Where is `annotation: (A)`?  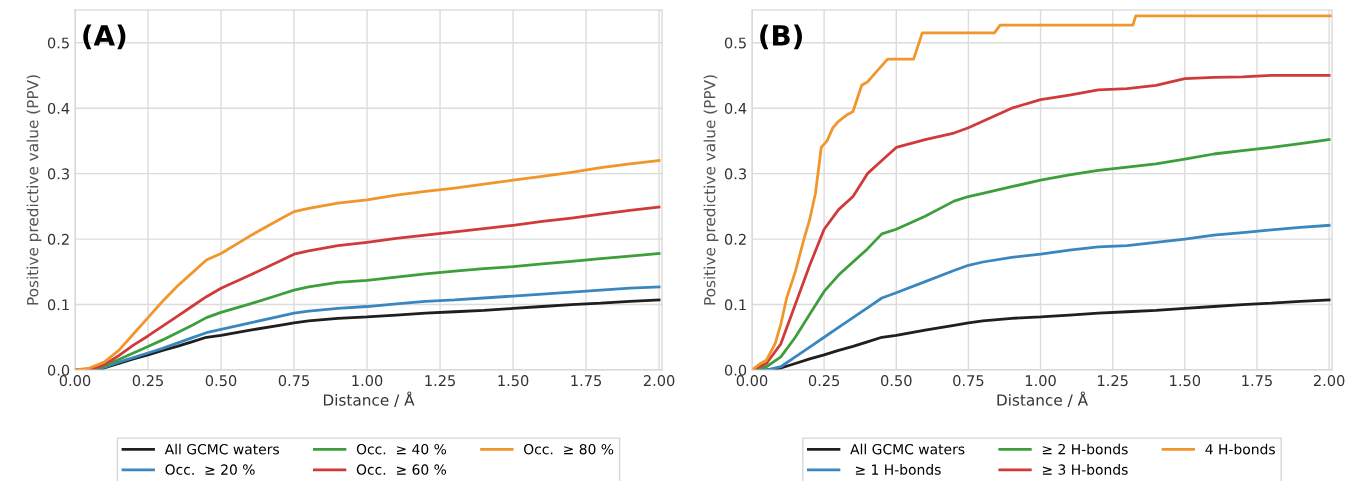
annotation: (A) is located at coordinates (104, 37).